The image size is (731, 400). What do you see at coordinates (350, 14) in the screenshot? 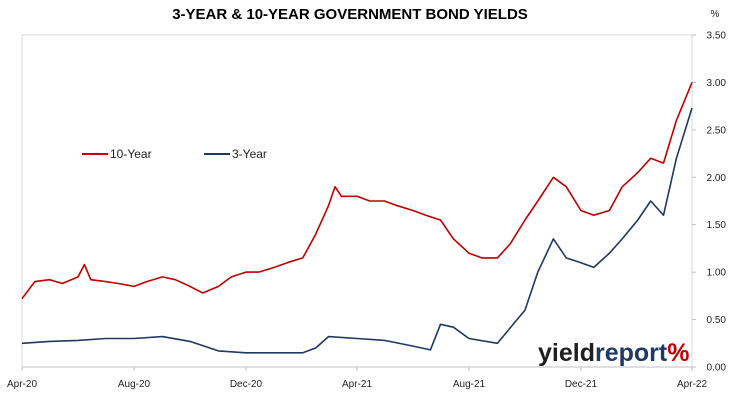
I see `chart-title: 3-YEAR & 10-YEAR GOVERNMENT BOND YIELDS` at bounding box center [350, 14].